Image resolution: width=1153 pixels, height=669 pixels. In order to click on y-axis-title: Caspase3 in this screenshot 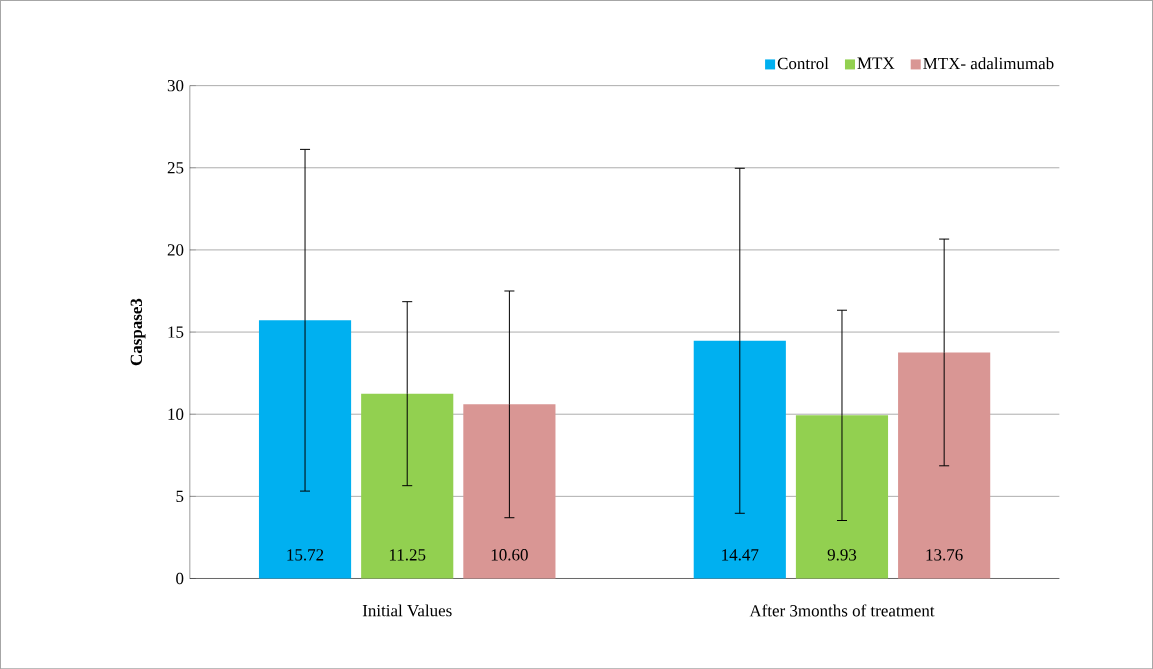, I will do `click(138, 332)`.